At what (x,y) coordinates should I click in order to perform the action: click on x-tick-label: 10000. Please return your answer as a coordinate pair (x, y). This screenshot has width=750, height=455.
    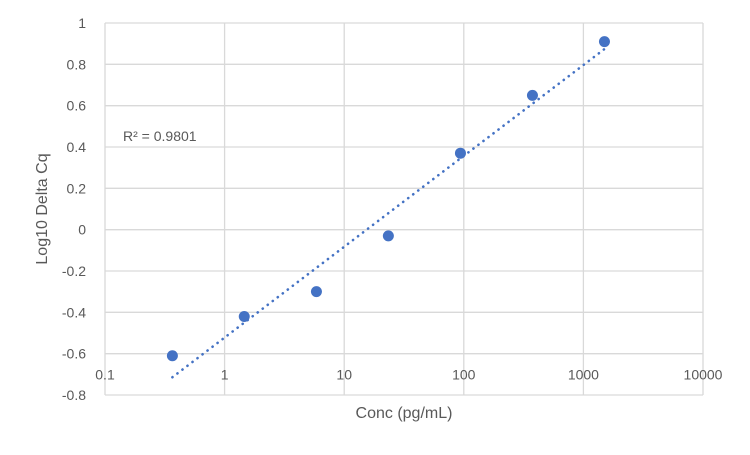
    Looking at the image, I should click on (703, 374).